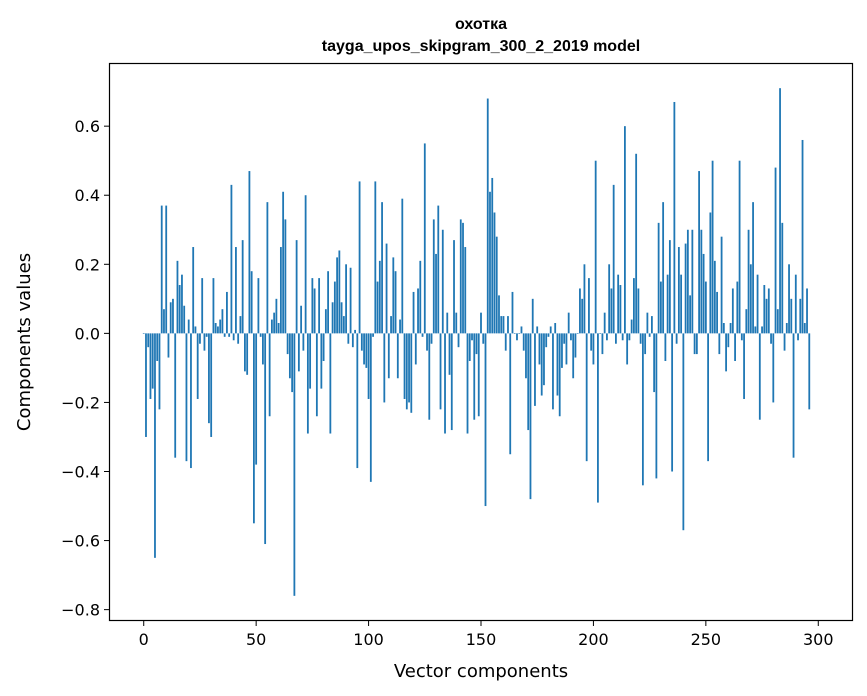 The width and height of the screenshot is (867, 696). I want to click on y-tick-label: −0.6, so click(80, 541).